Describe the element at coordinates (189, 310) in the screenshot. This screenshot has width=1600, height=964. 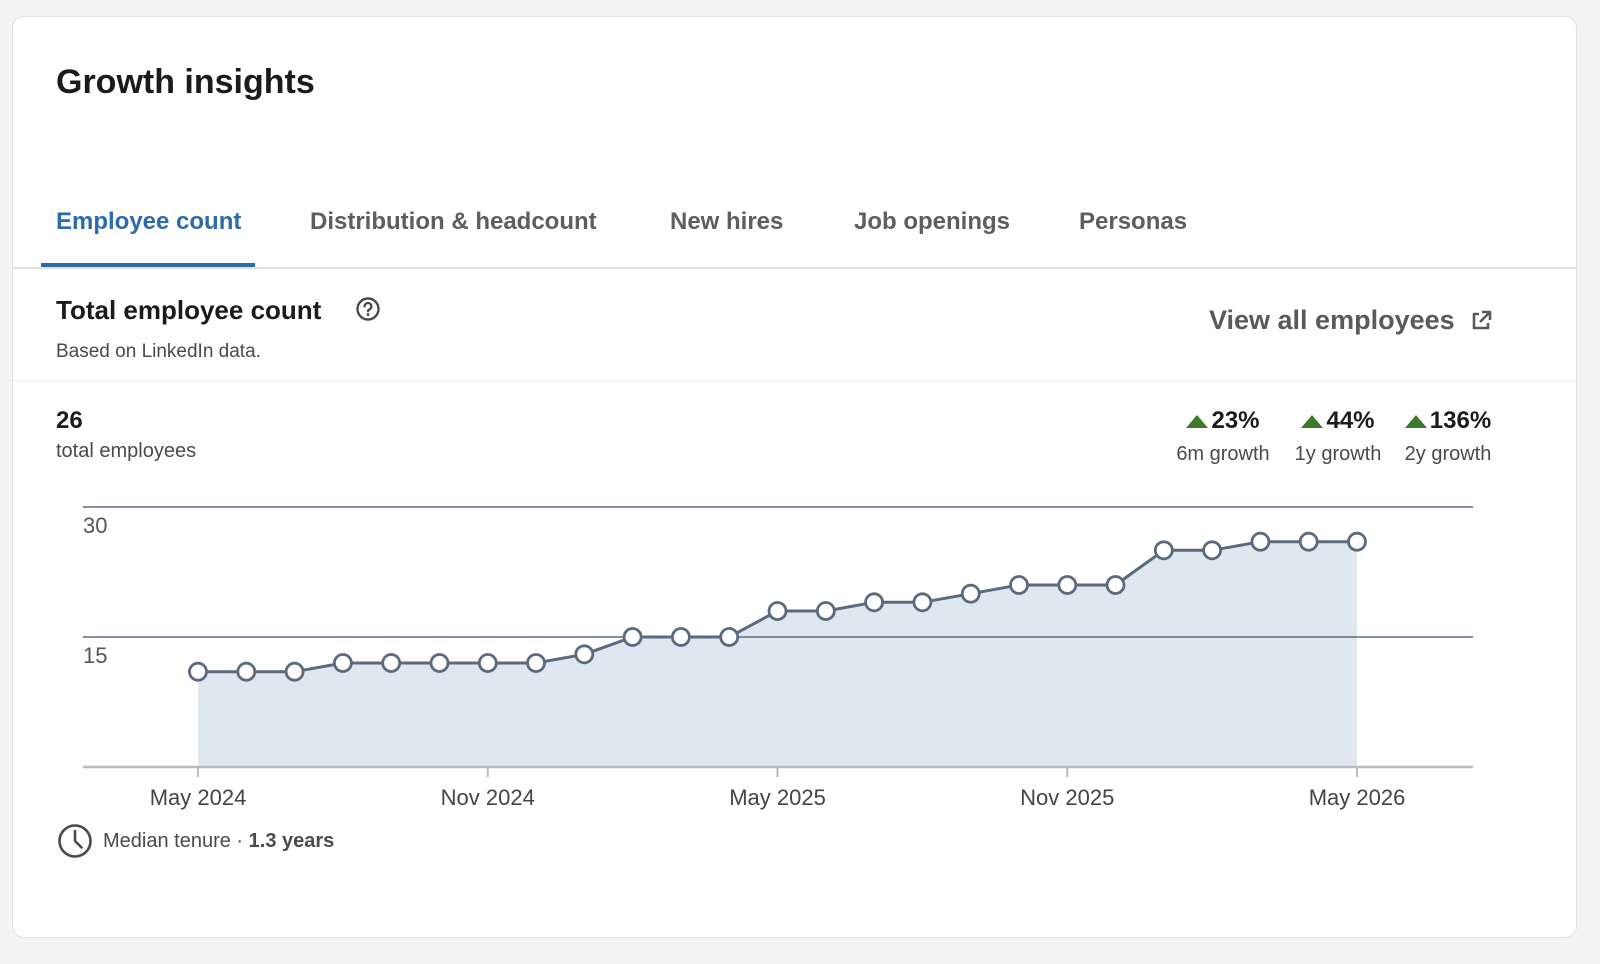
I see `section-title: Total employee count` at that location.